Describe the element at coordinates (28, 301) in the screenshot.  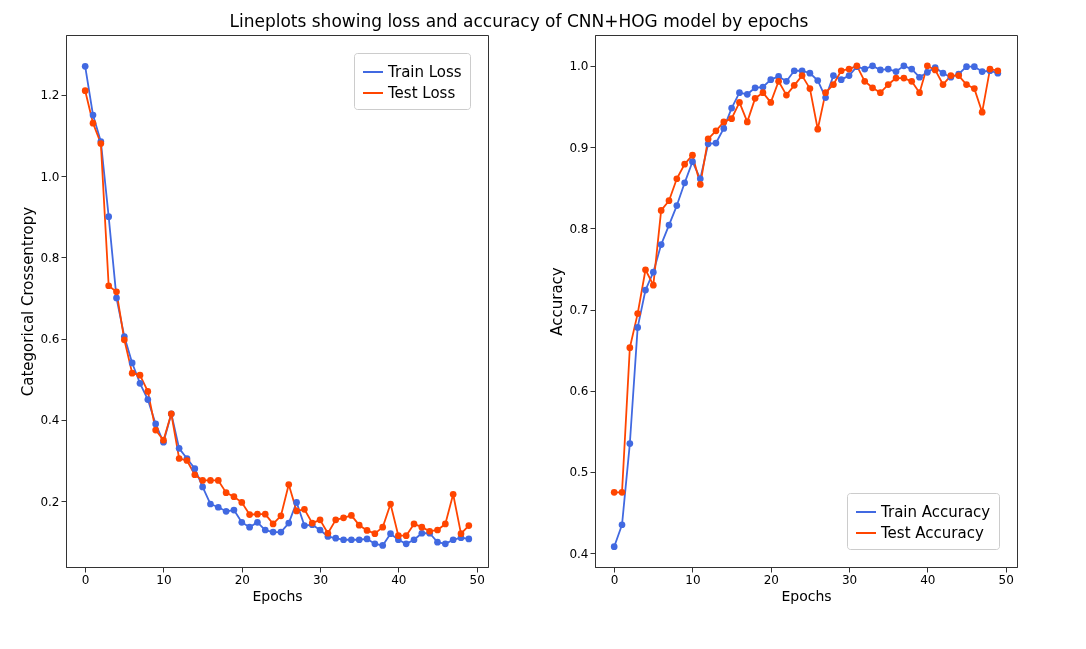
I see `y-axis-title: Categorical Crossentropy` at that location.